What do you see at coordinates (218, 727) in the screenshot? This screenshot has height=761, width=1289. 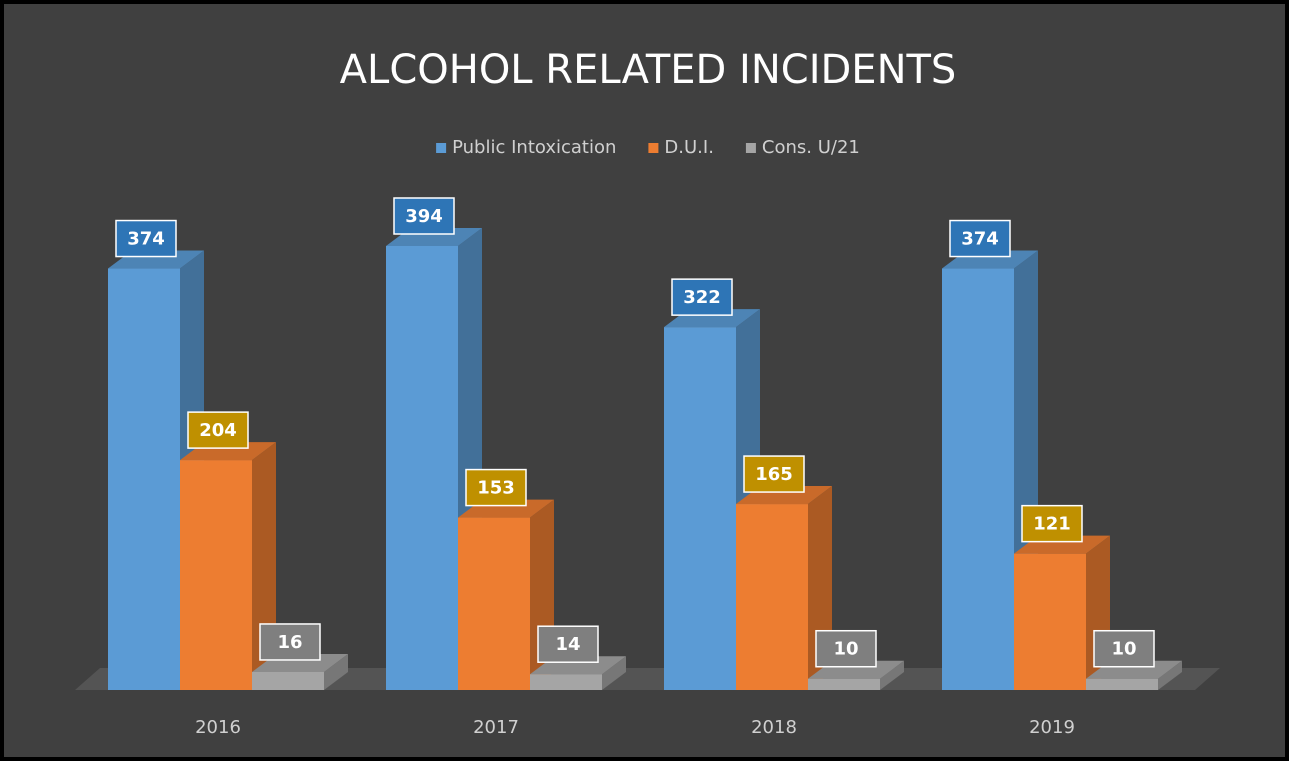 I see `x-tick-label: 2016` at bounding box center [218, 727].